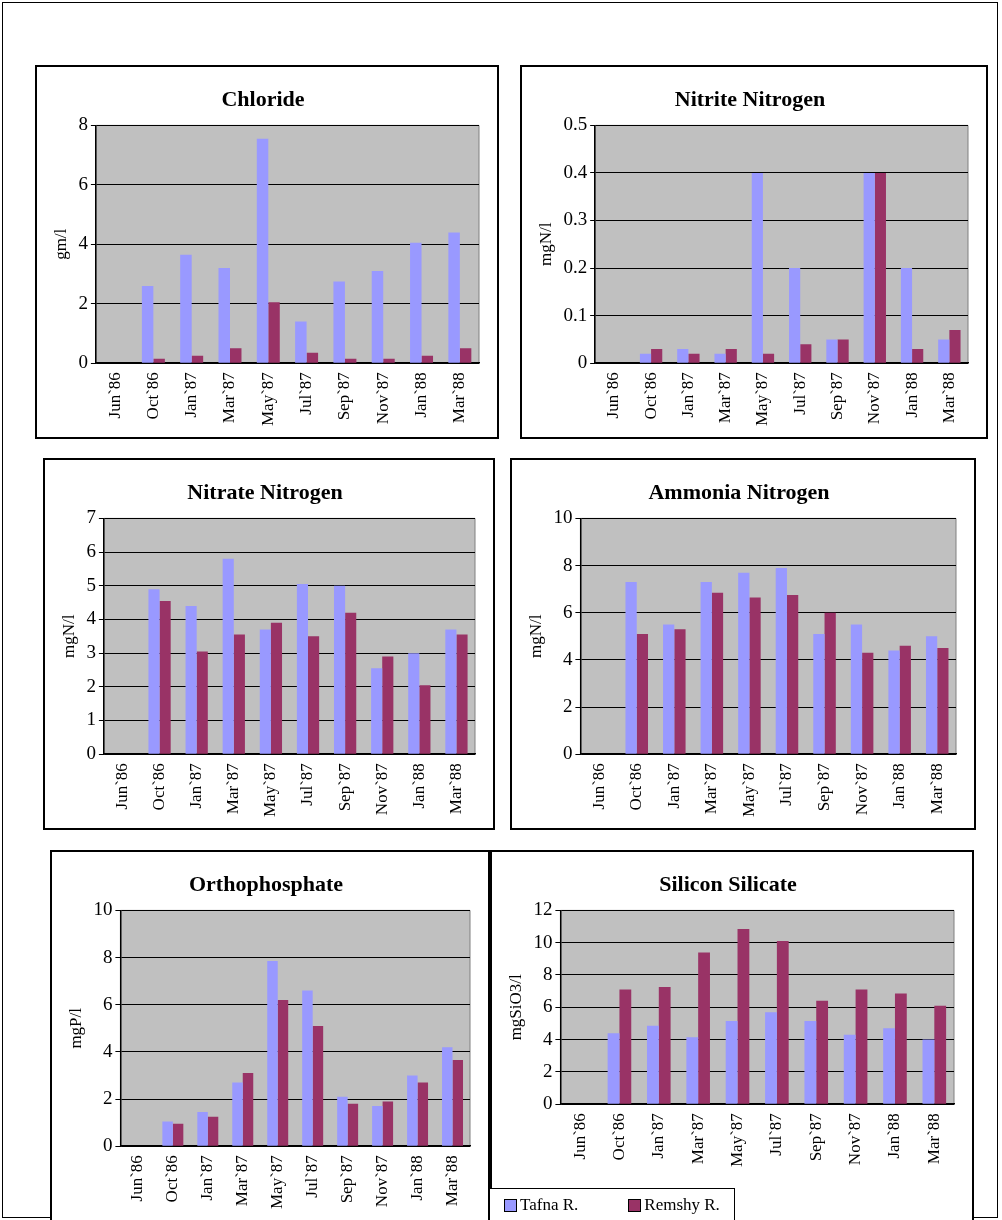 Image resolution: width=1002 pixels, height=1220 pixels. Describe the element at coordinates (948, 398) in the screenshot. I see `x-tick-label: Mar`88` at that location.